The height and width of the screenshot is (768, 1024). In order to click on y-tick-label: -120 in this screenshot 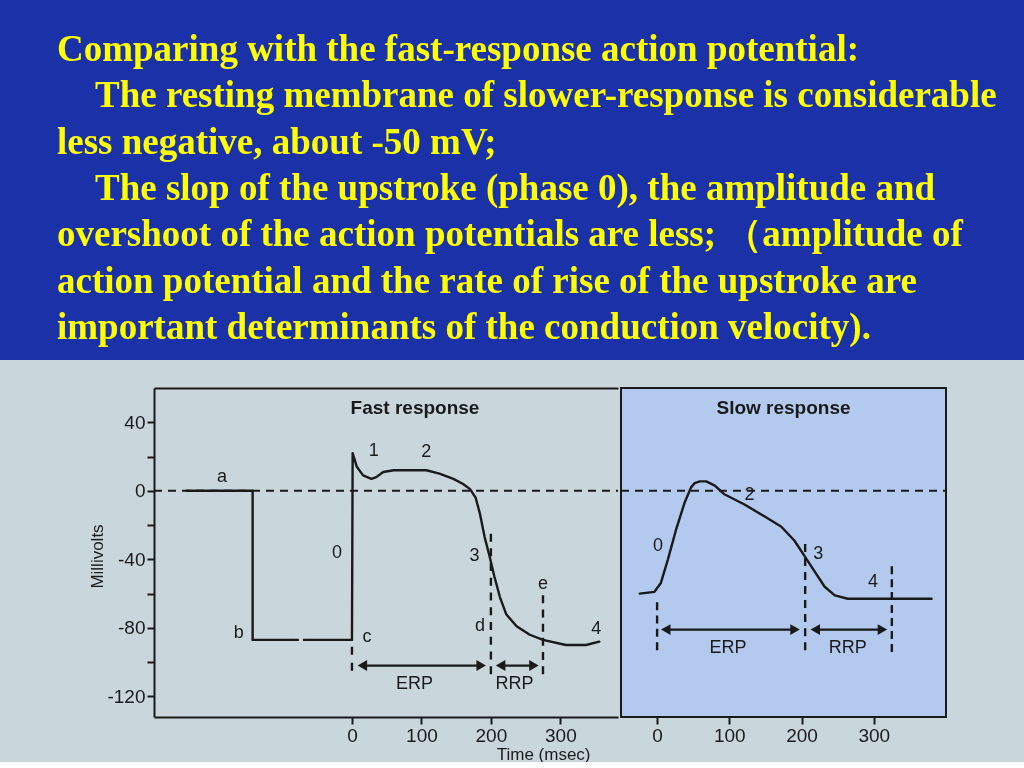, I will do `click(126, 696)`.